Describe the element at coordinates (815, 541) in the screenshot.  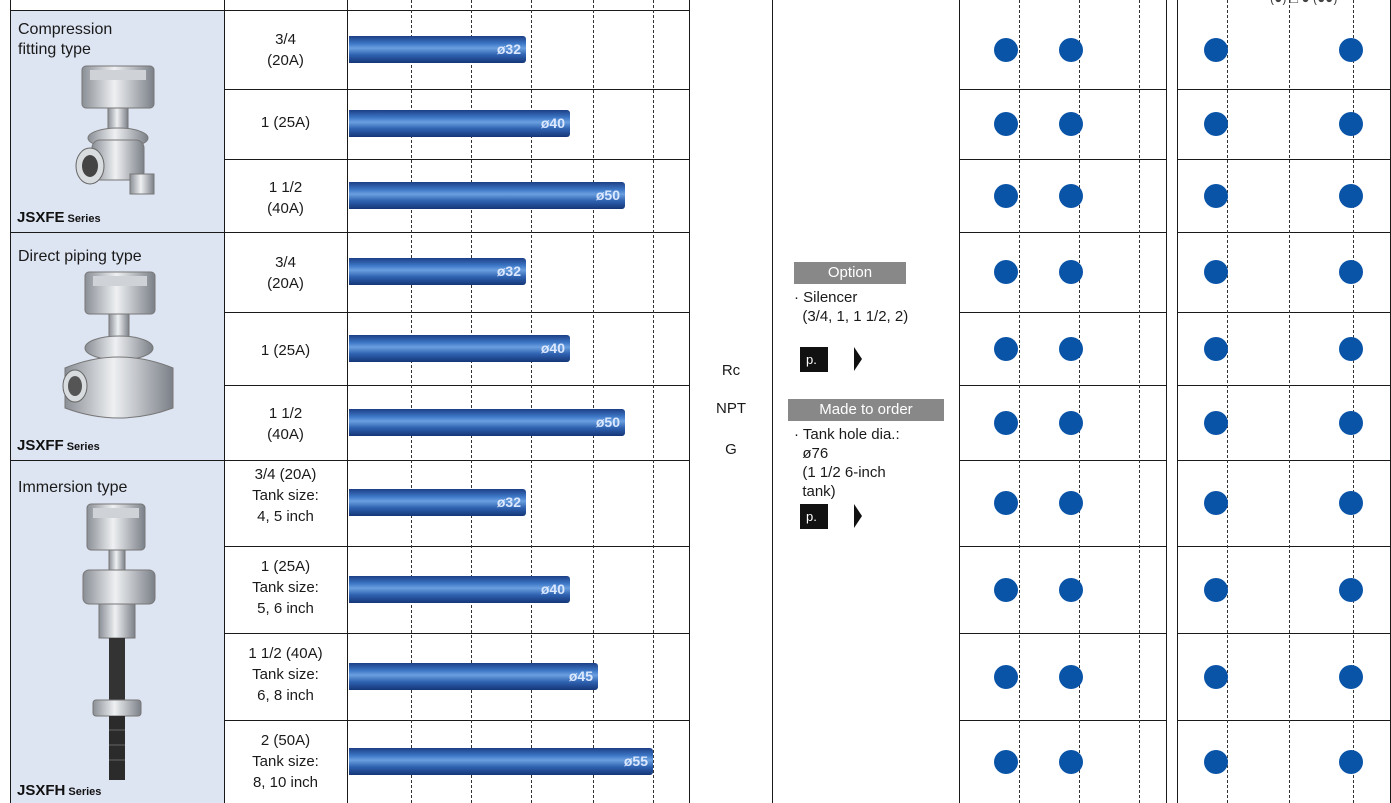
I see `page-number: 33` at that location.